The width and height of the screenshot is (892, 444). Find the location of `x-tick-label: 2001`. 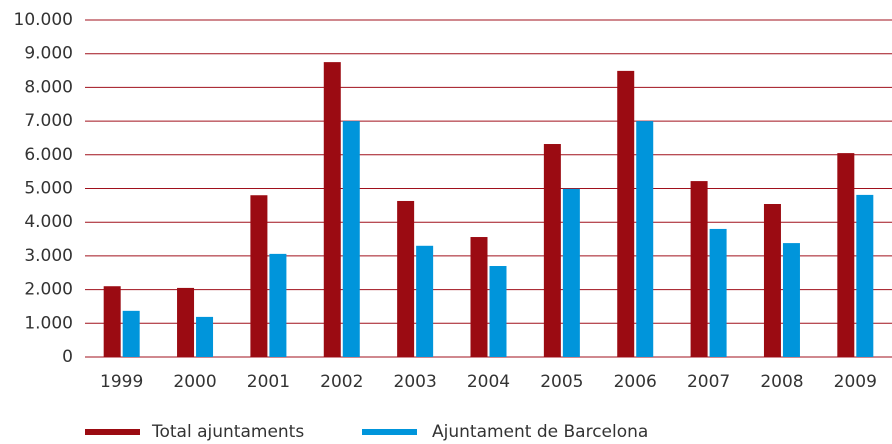

x-tick-label: 2001 is located at coordinates (268, 382).